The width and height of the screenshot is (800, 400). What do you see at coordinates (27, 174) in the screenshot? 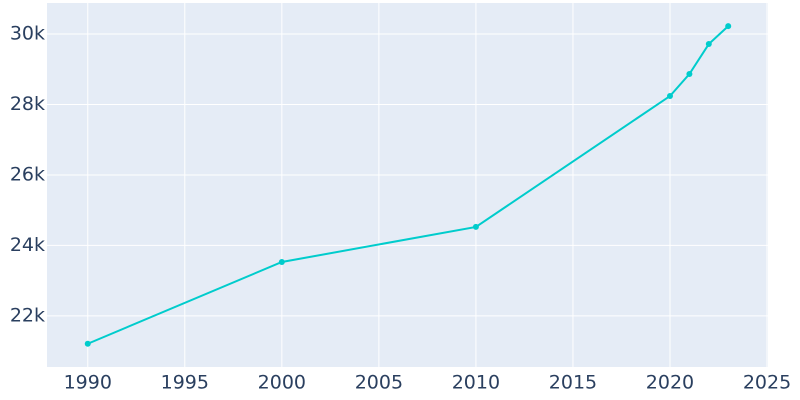
I see `y-tick-label: 26k` at bounding box center [27, 174].